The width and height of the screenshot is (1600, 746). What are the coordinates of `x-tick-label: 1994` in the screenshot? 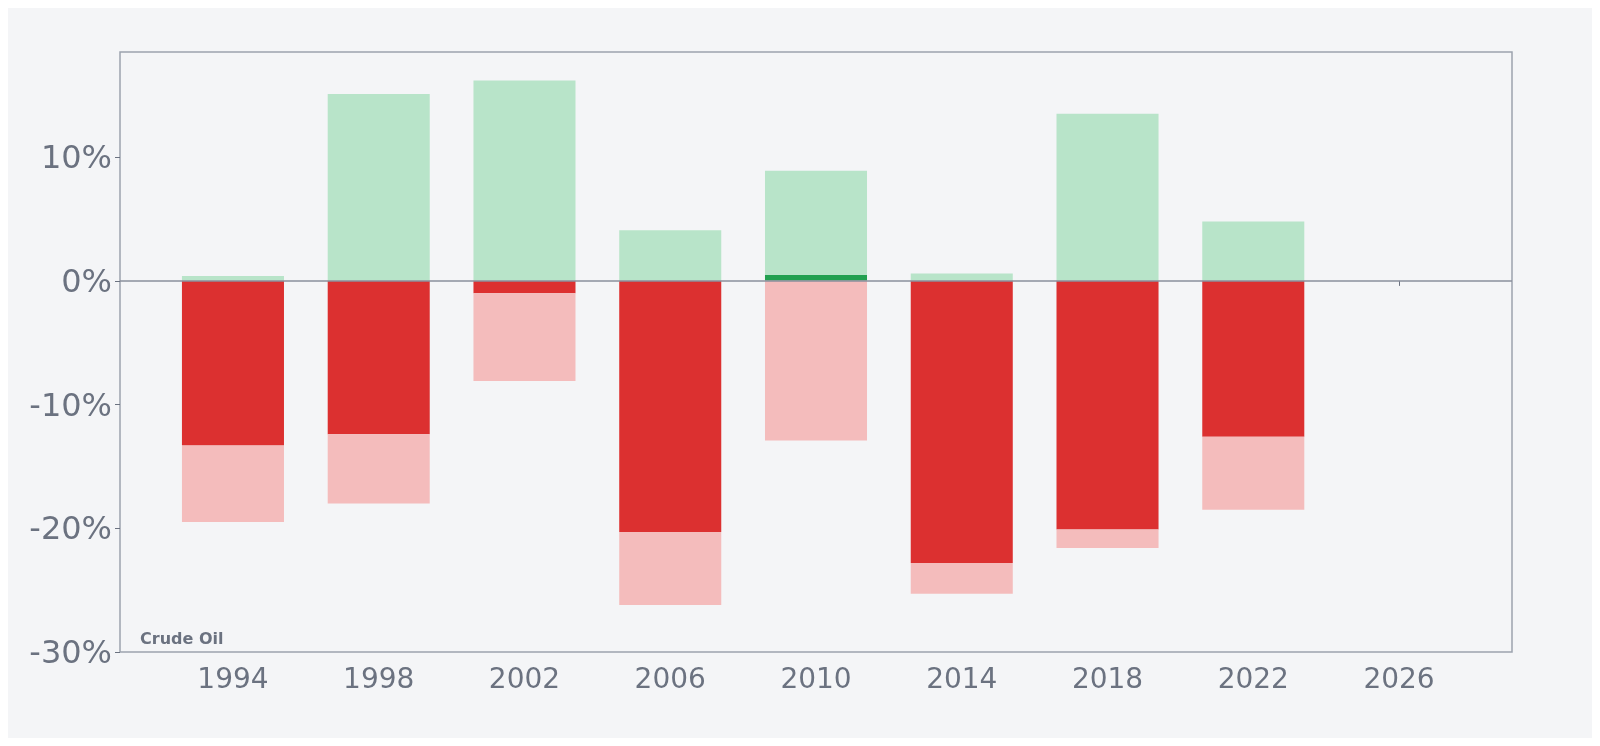 It's located at (233, 678).